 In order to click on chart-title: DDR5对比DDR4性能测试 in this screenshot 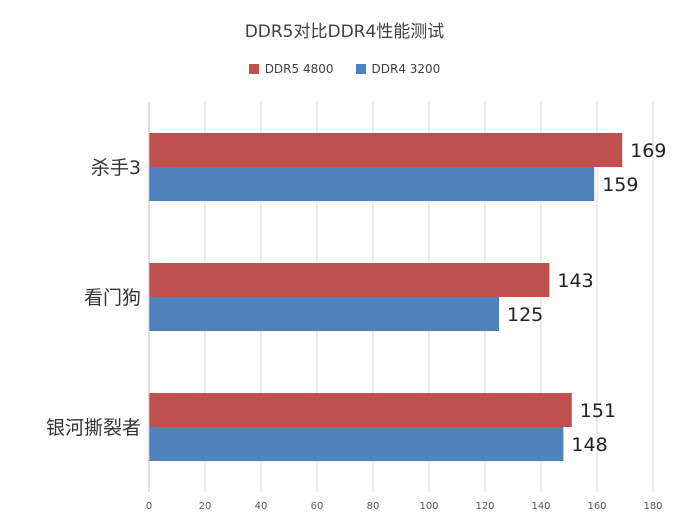, I will do `click(344, 32)`.